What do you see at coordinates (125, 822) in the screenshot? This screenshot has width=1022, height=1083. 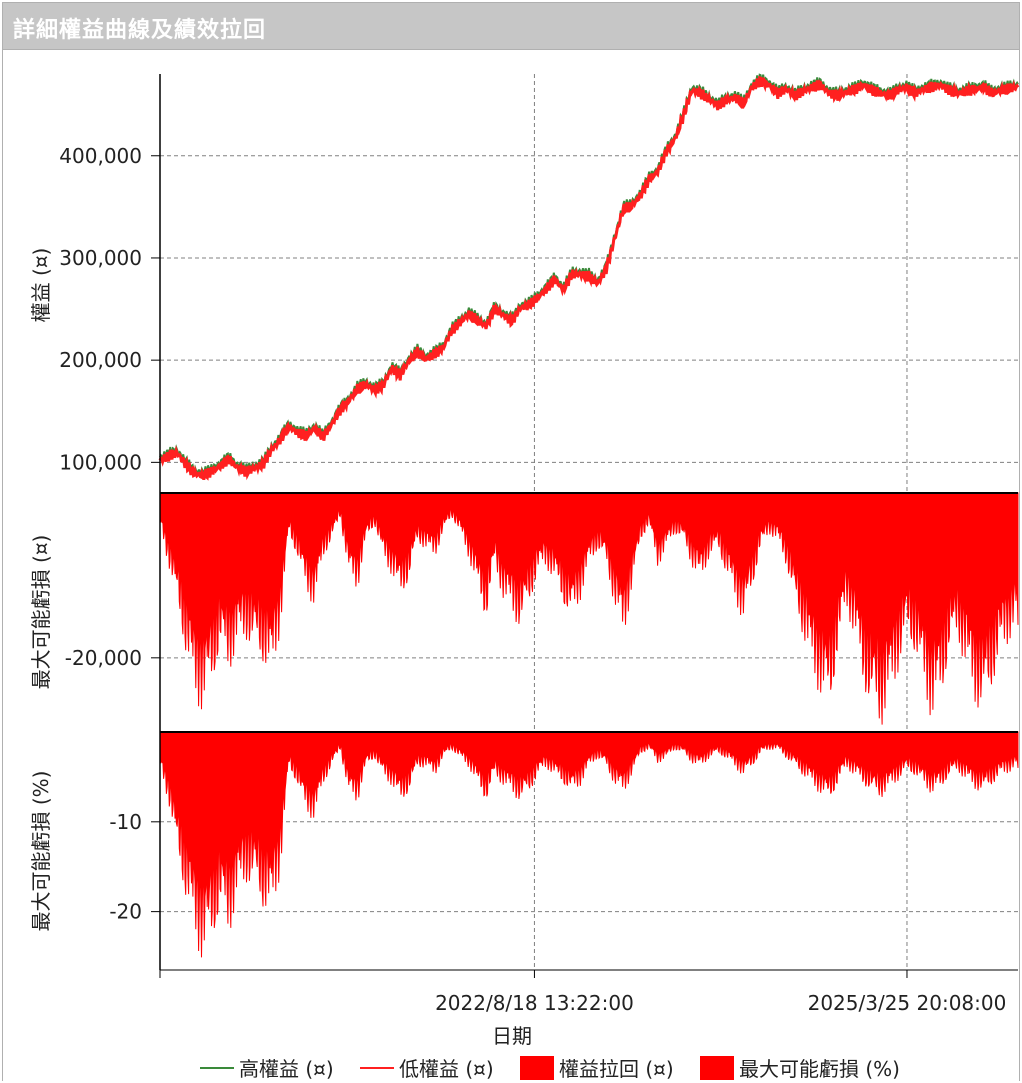 I see `y-tick-label: -10` at bounding box center [125, 822].